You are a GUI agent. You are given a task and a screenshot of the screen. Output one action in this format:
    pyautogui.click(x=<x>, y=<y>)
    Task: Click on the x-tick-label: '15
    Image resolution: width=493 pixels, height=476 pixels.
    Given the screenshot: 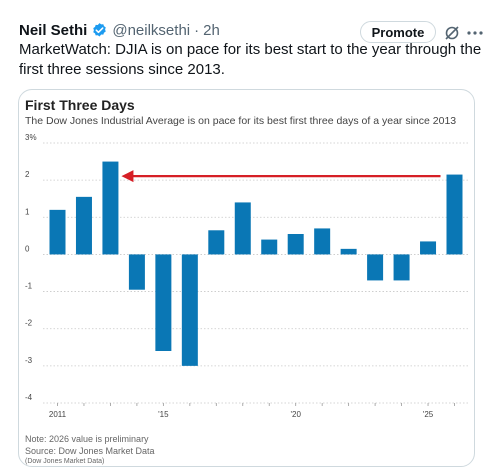 What is the action you would take?
    pyautogui.click(x=163, y=414)
    